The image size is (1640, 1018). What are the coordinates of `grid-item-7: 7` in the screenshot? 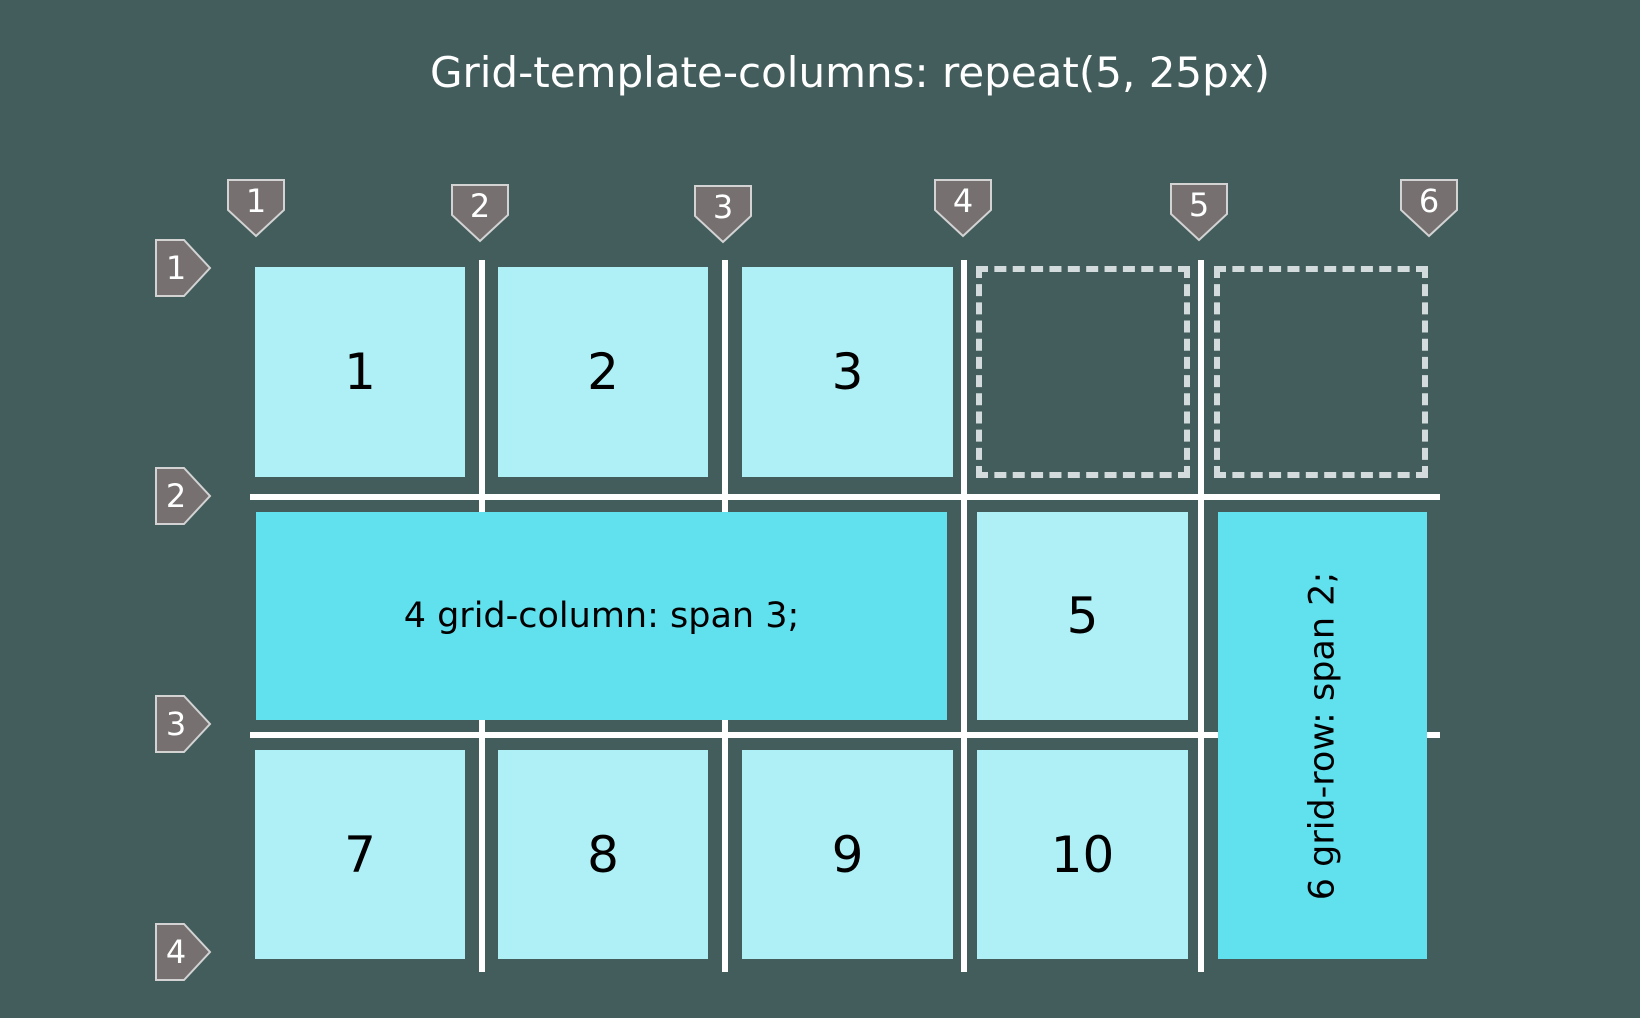 It's located at (360, 854).